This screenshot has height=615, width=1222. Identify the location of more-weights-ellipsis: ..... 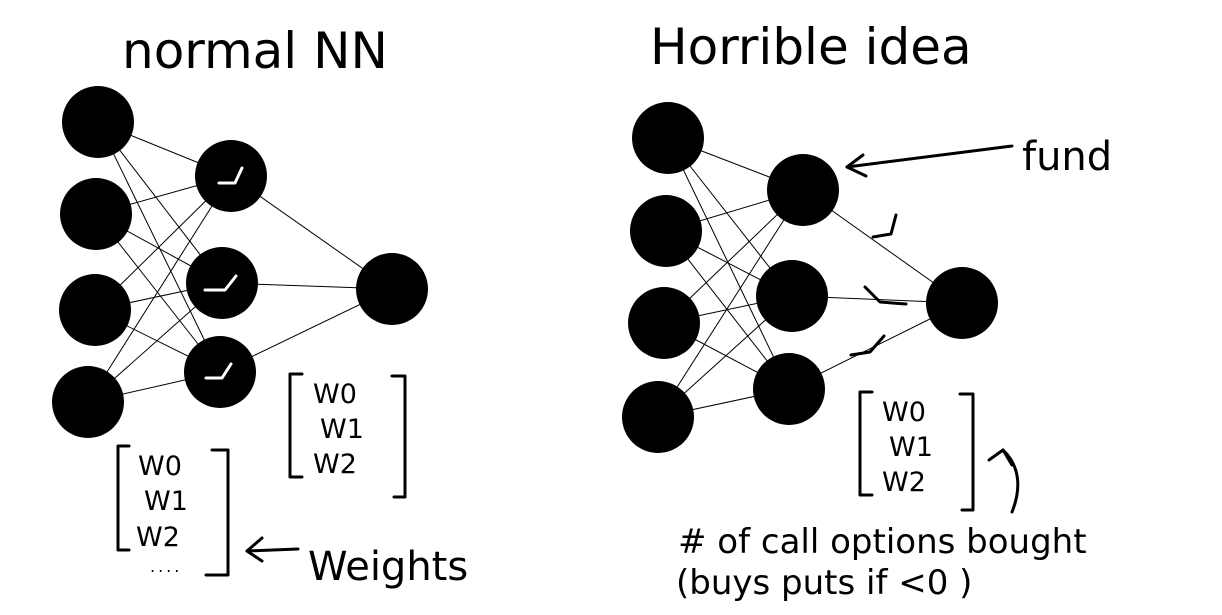
(166, 566).